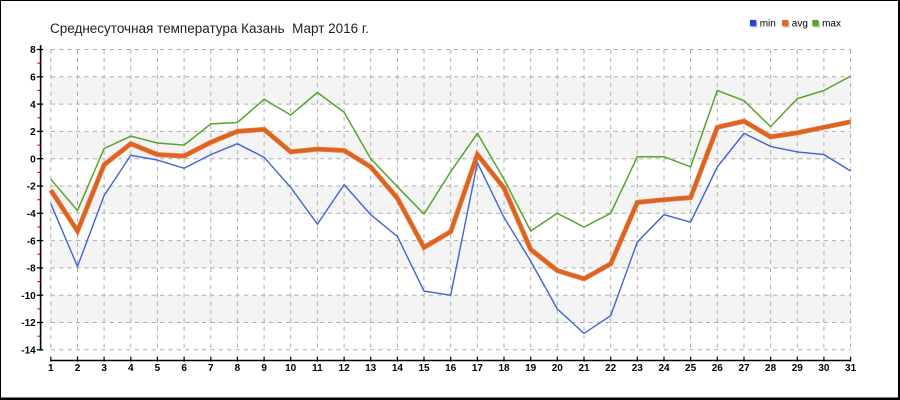 The height and width of the screenshot is (400, 900). I want to click on svg-text: 13, so click(371, 368).